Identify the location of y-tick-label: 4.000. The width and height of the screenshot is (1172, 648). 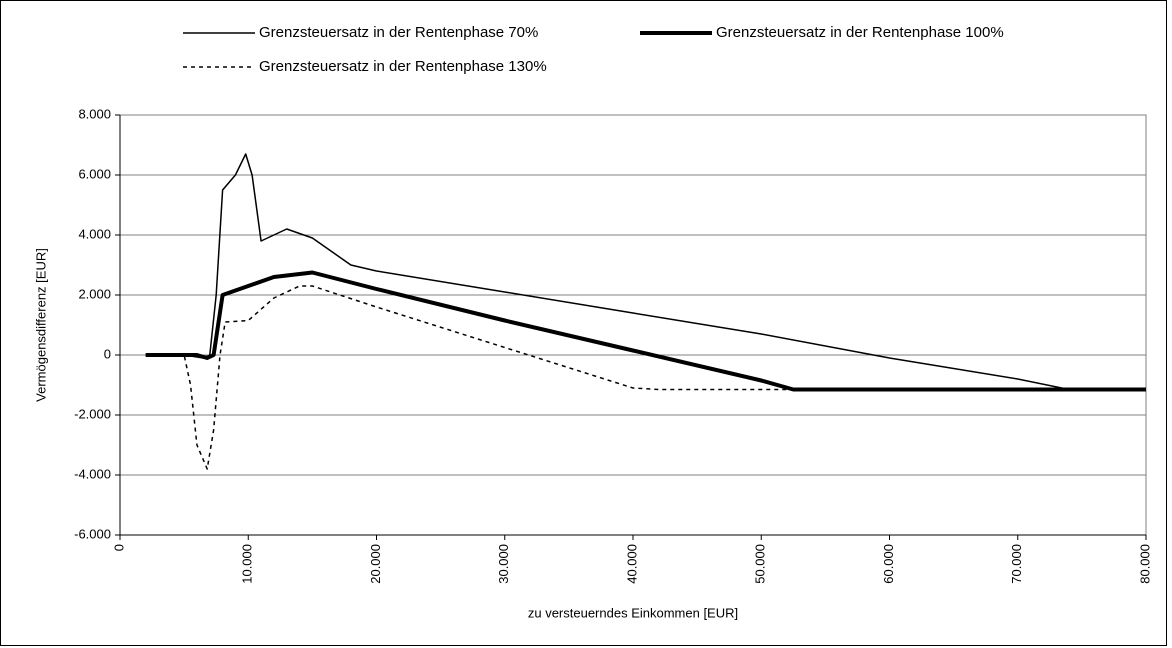
(94, 233).